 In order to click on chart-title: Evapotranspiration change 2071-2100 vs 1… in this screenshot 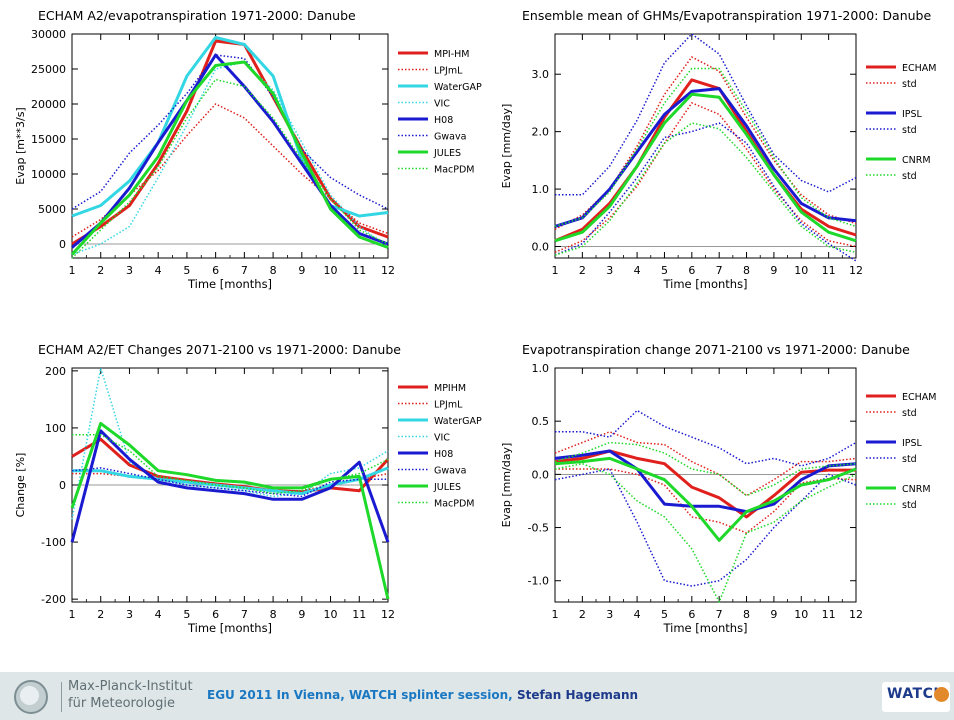, I will do `click(716, 349)`.